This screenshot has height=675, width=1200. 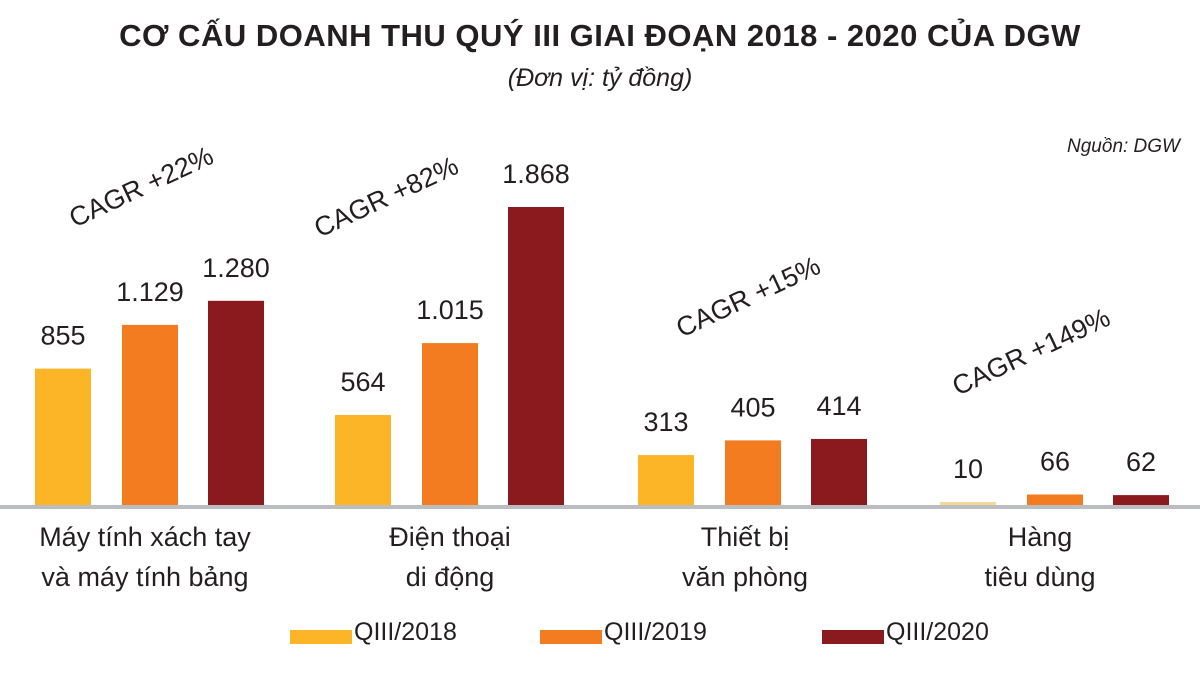 What do you see at coordinates (745, 577) in the screenshot?
I see `category-label: văn phòng` at bounding box center [745, 577].